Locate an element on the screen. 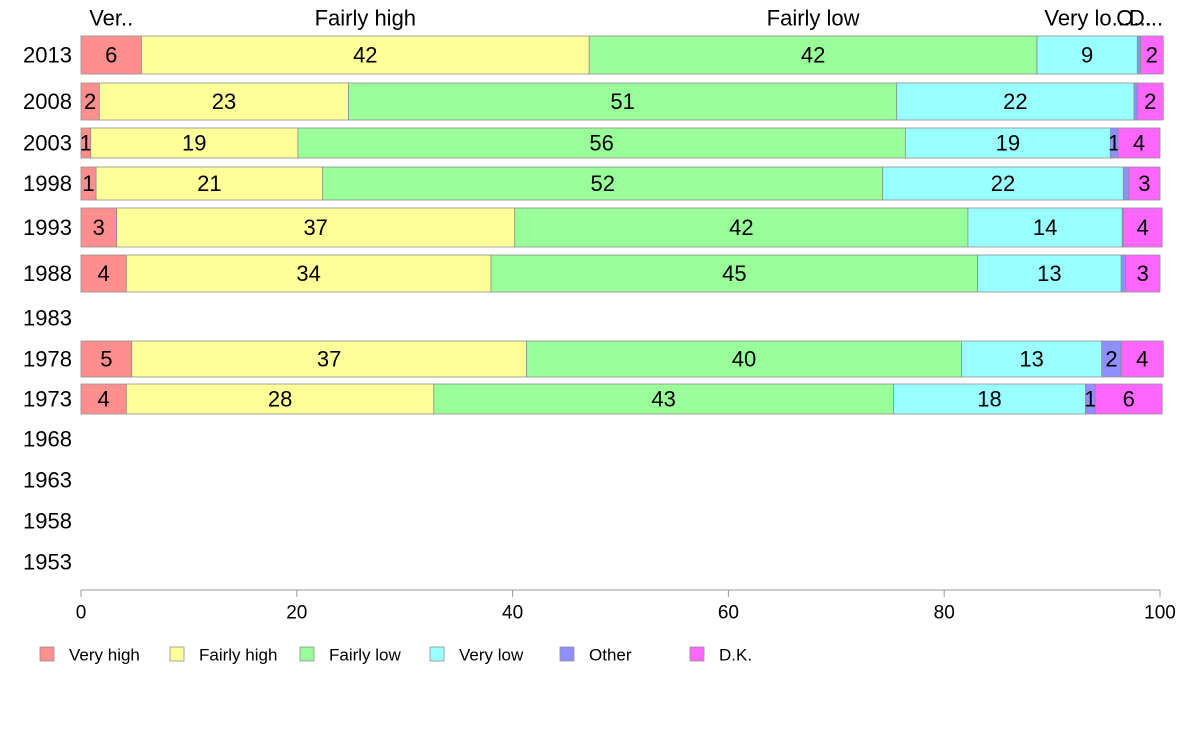 This screenshot has height=736, width=1188. data-label-fairly-high-1998: 21 is located at coordinates (209, 183).